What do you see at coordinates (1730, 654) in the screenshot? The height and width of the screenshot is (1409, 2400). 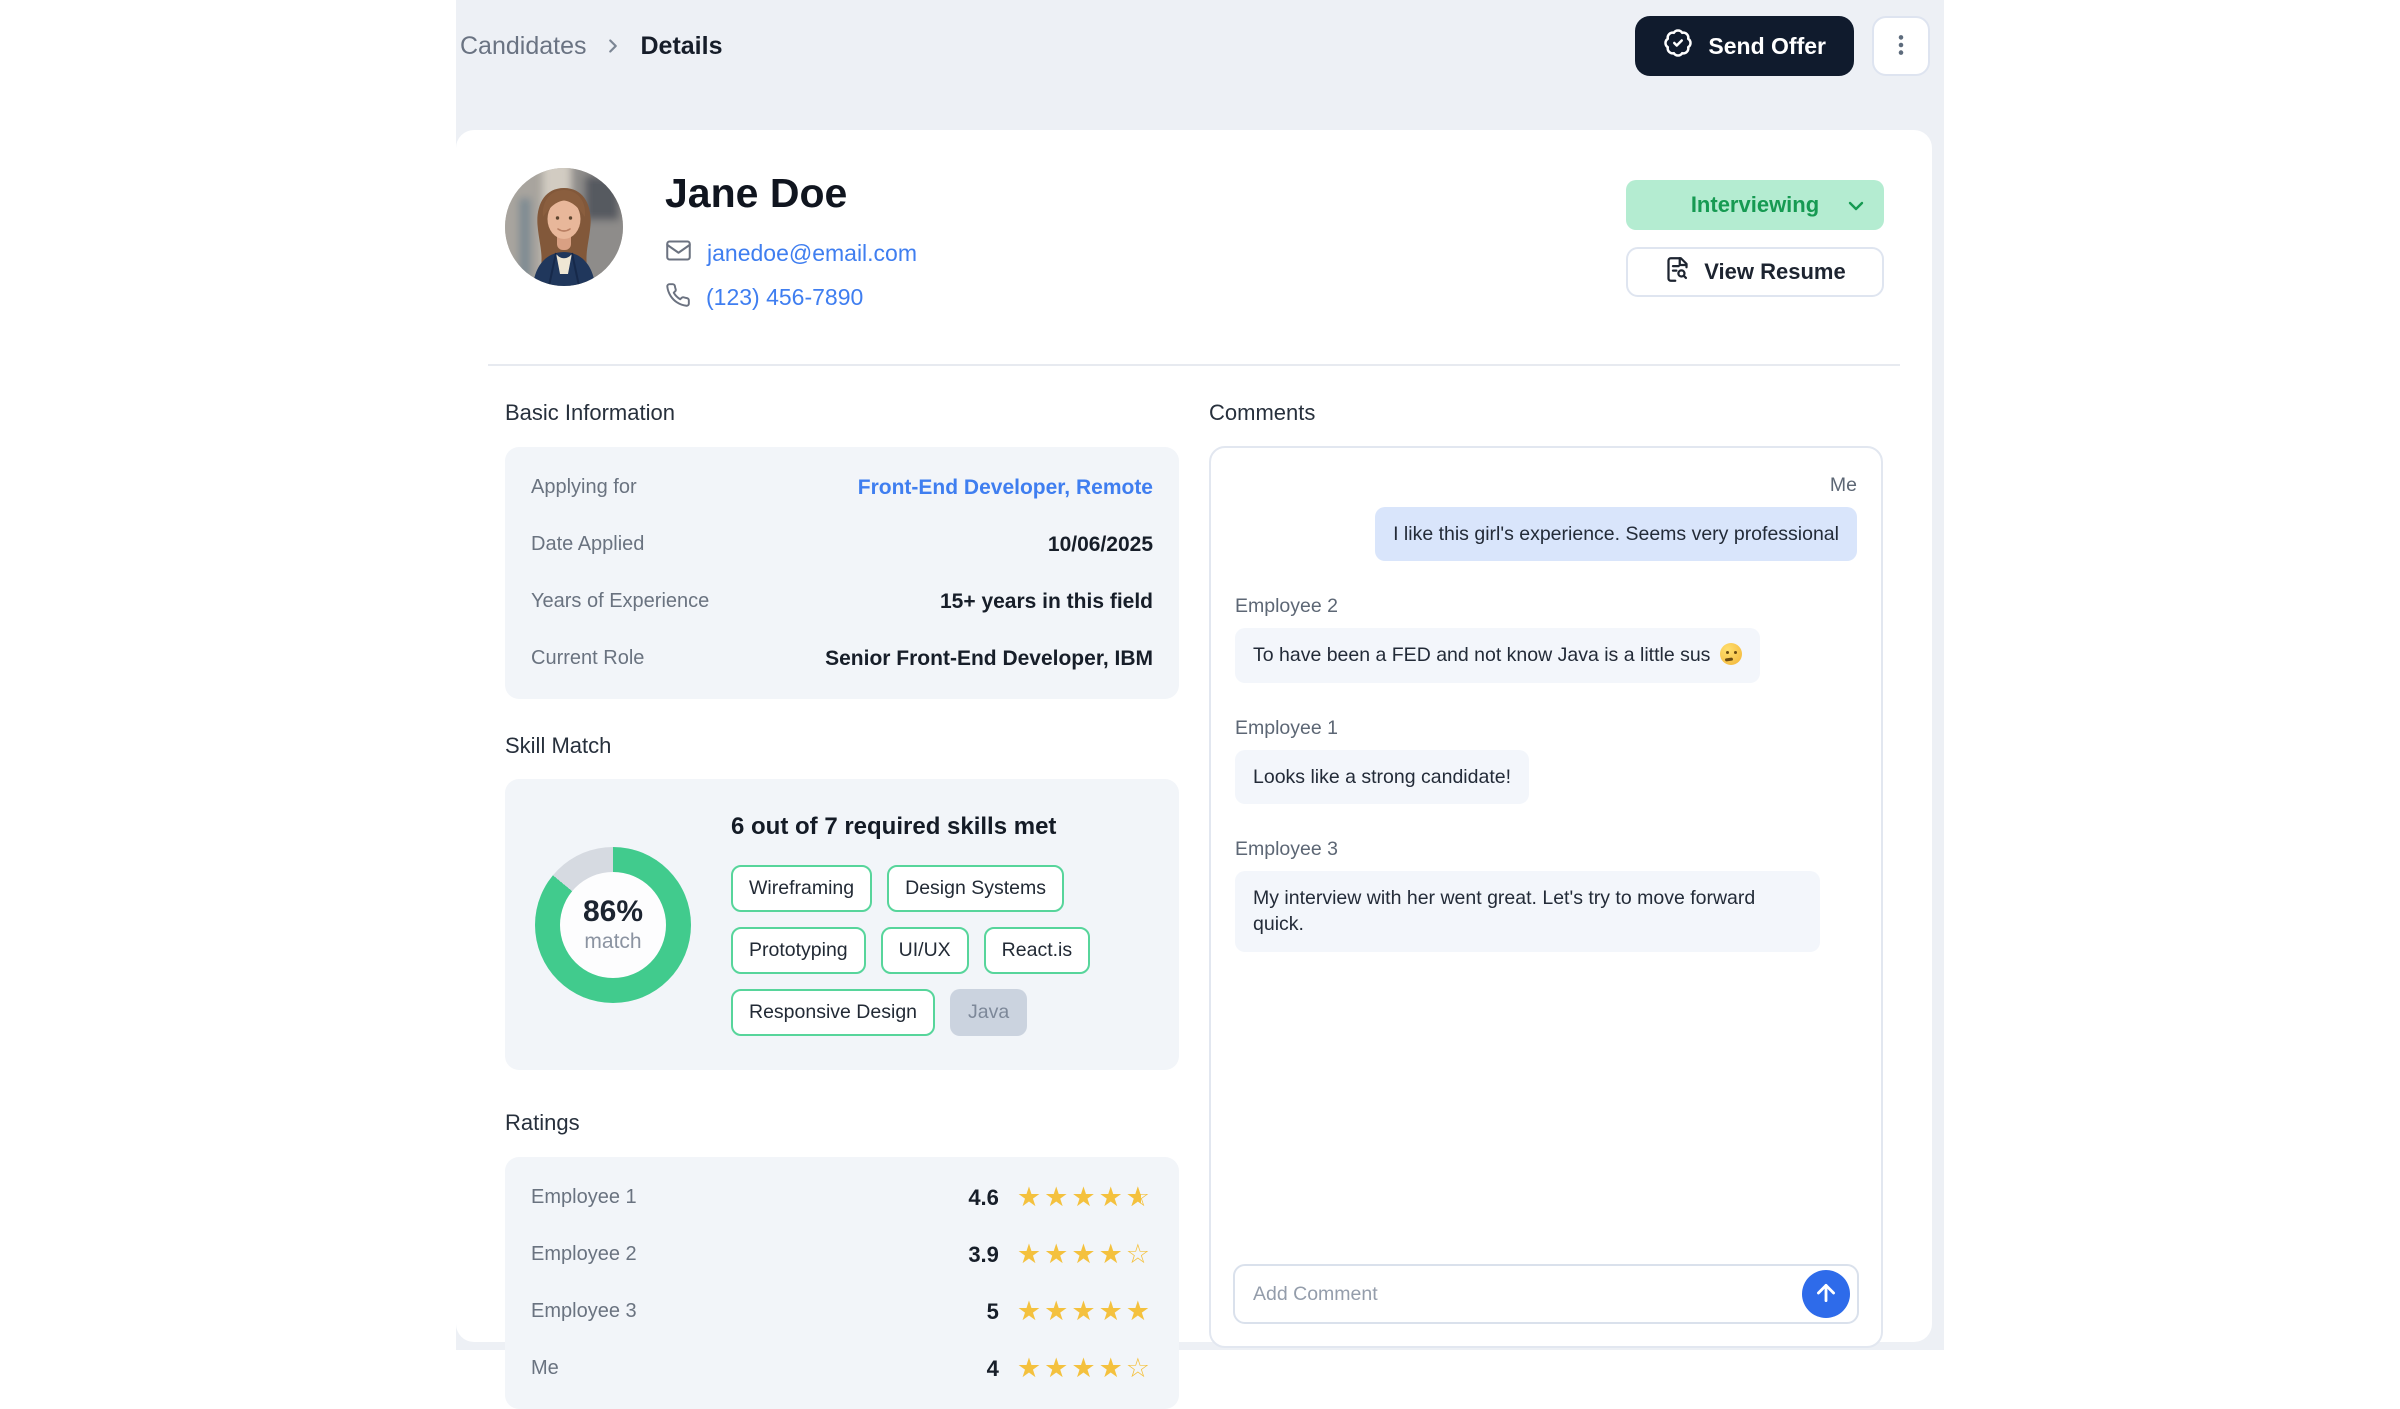 I see `thinking-emoji` at bounding box center [1730, 654].